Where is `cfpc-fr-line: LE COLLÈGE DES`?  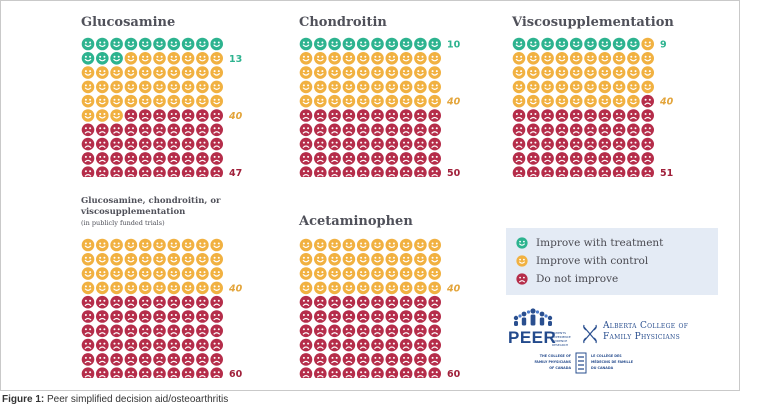 cfpc-fr-line: LE COLLÈGE DES is located at coordinates (606, 356).